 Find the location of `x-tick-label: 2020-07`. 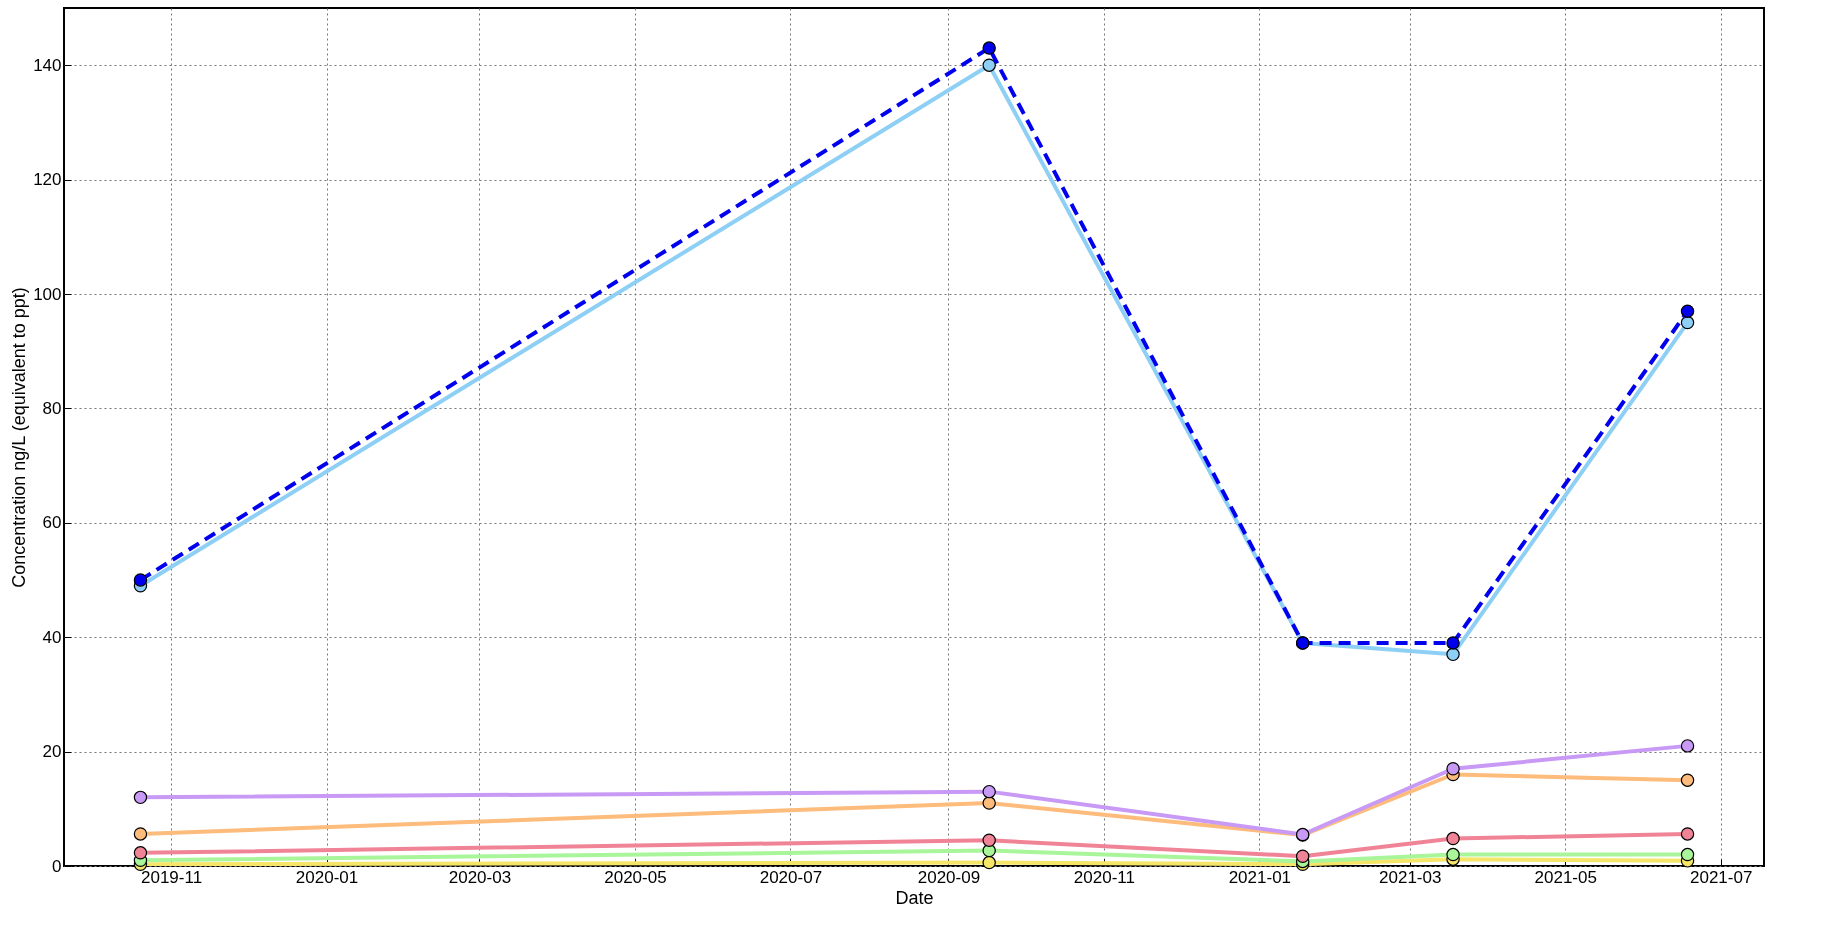

x-tick-label: 2020-07 is located at coordinates (791, 877).